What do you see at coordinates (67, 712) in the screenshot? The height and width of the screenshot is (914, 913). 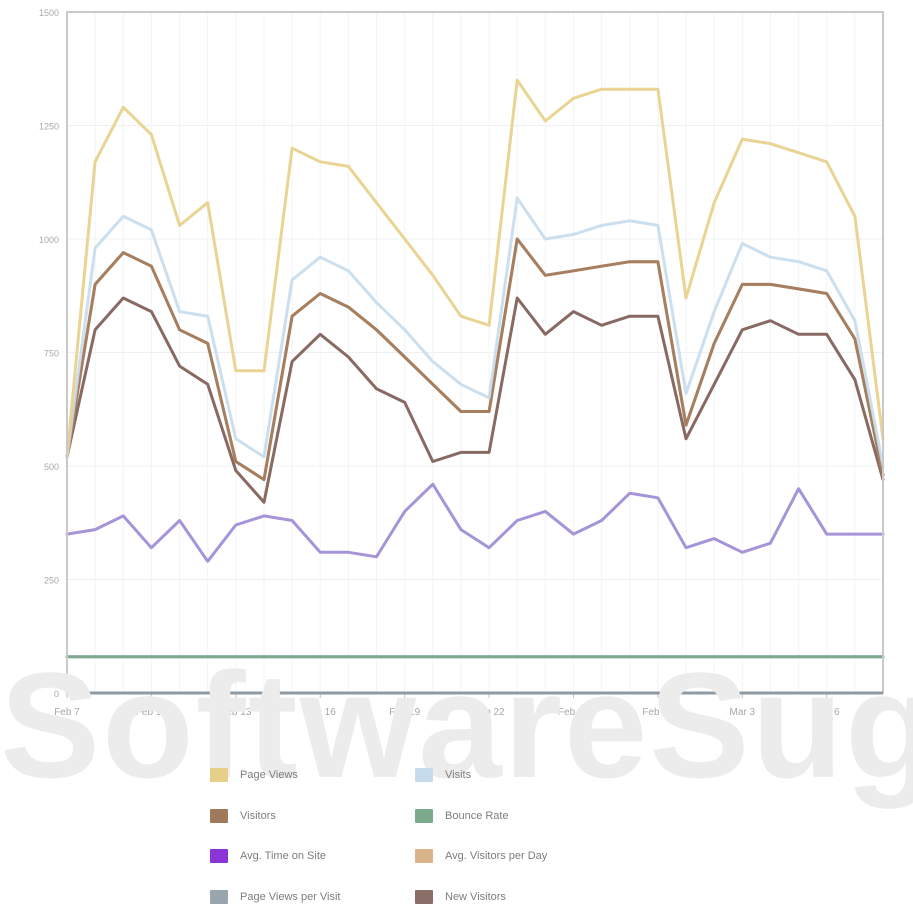 I see `x-tick-label: Feb 7` at bounding box center [67, 712].